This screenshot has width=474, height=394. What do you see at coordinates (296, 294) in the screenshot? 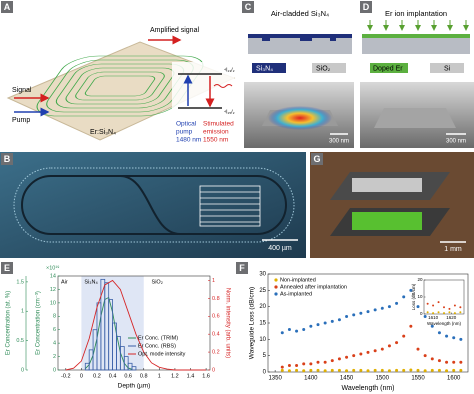
I see `legend-label: As-implanted` at bounding box center [296, 294].